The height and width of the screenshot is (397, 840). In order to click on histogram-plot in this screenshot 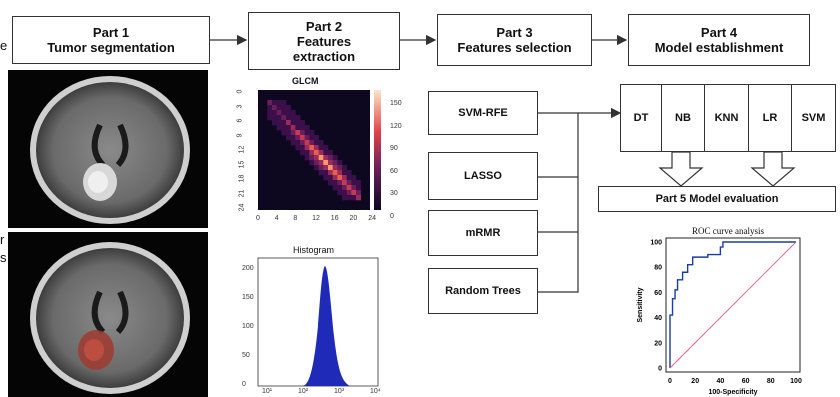, I will do `click(318, 322)`.